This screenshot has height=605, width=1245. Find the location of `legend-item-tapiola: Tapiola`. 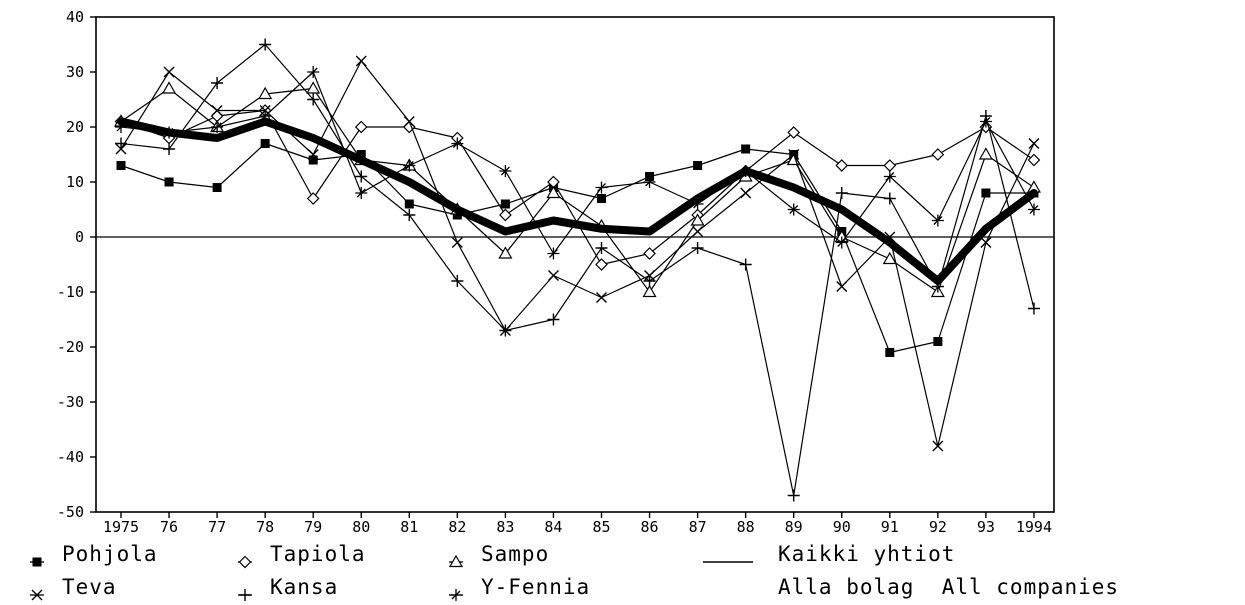

legend-item-tapiola: Tapiola is located at coordinates (302, 555).